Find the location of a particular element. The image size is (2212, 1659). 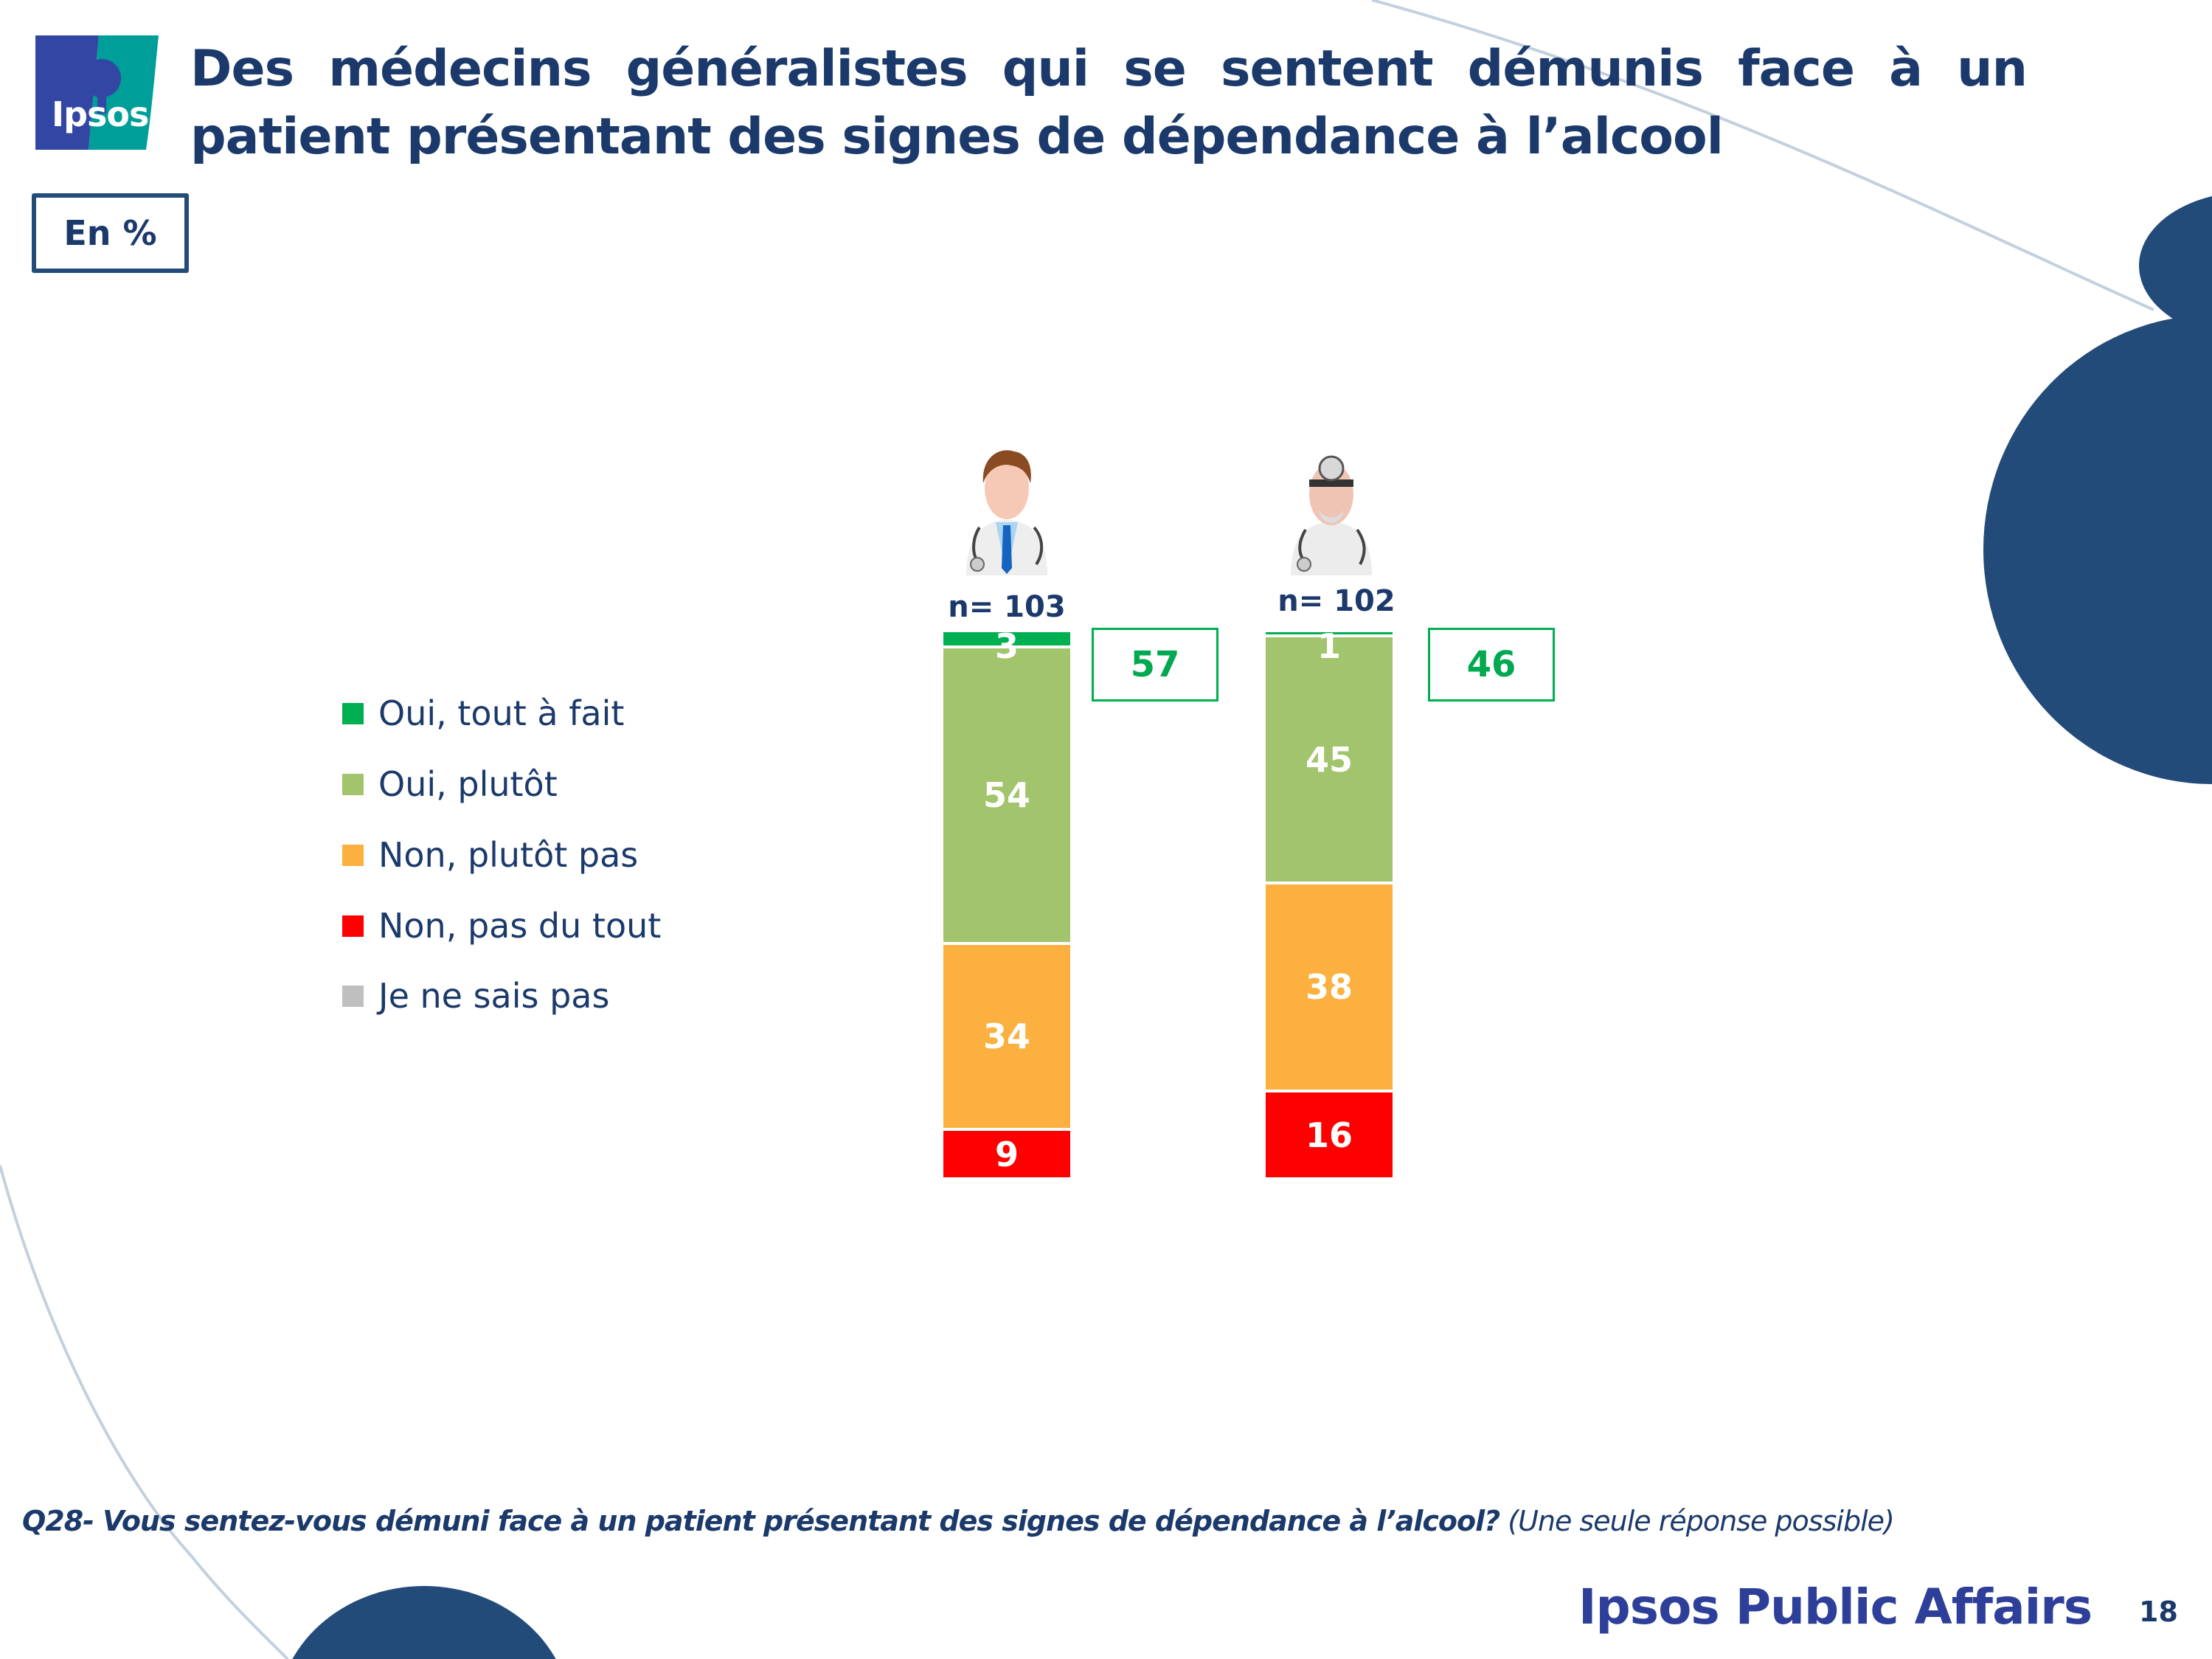

bar-value-label: 1 is located at coordinates (1329, 646).